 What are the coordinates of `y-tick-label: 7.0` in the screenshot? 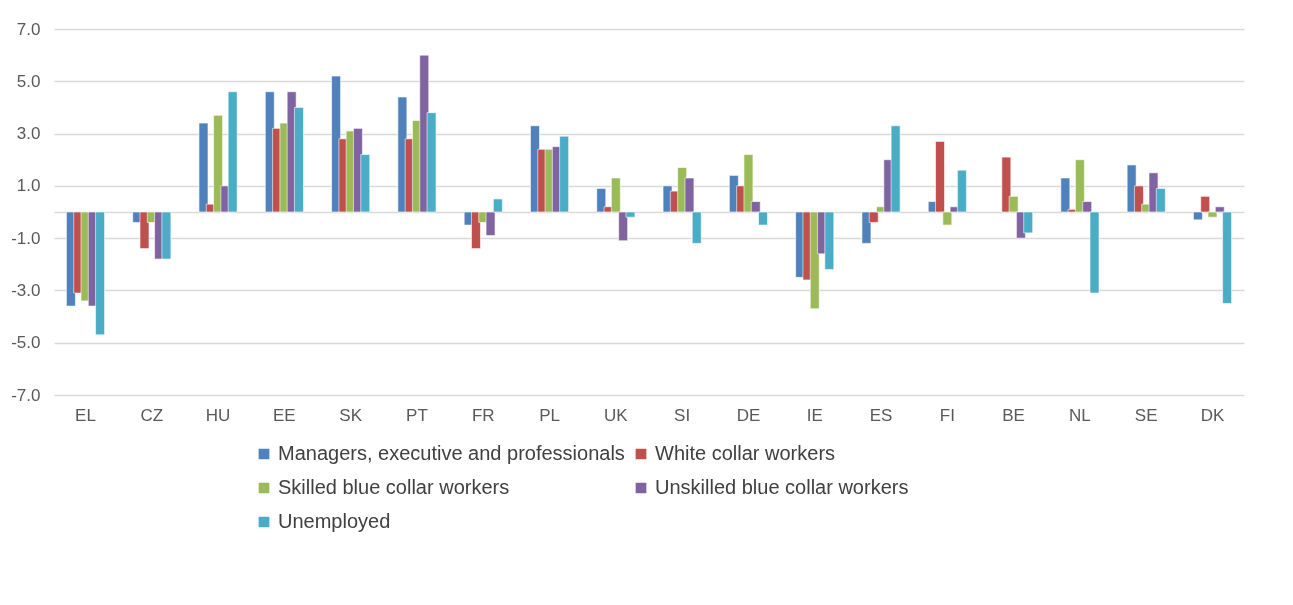 It's located at (28, 29).